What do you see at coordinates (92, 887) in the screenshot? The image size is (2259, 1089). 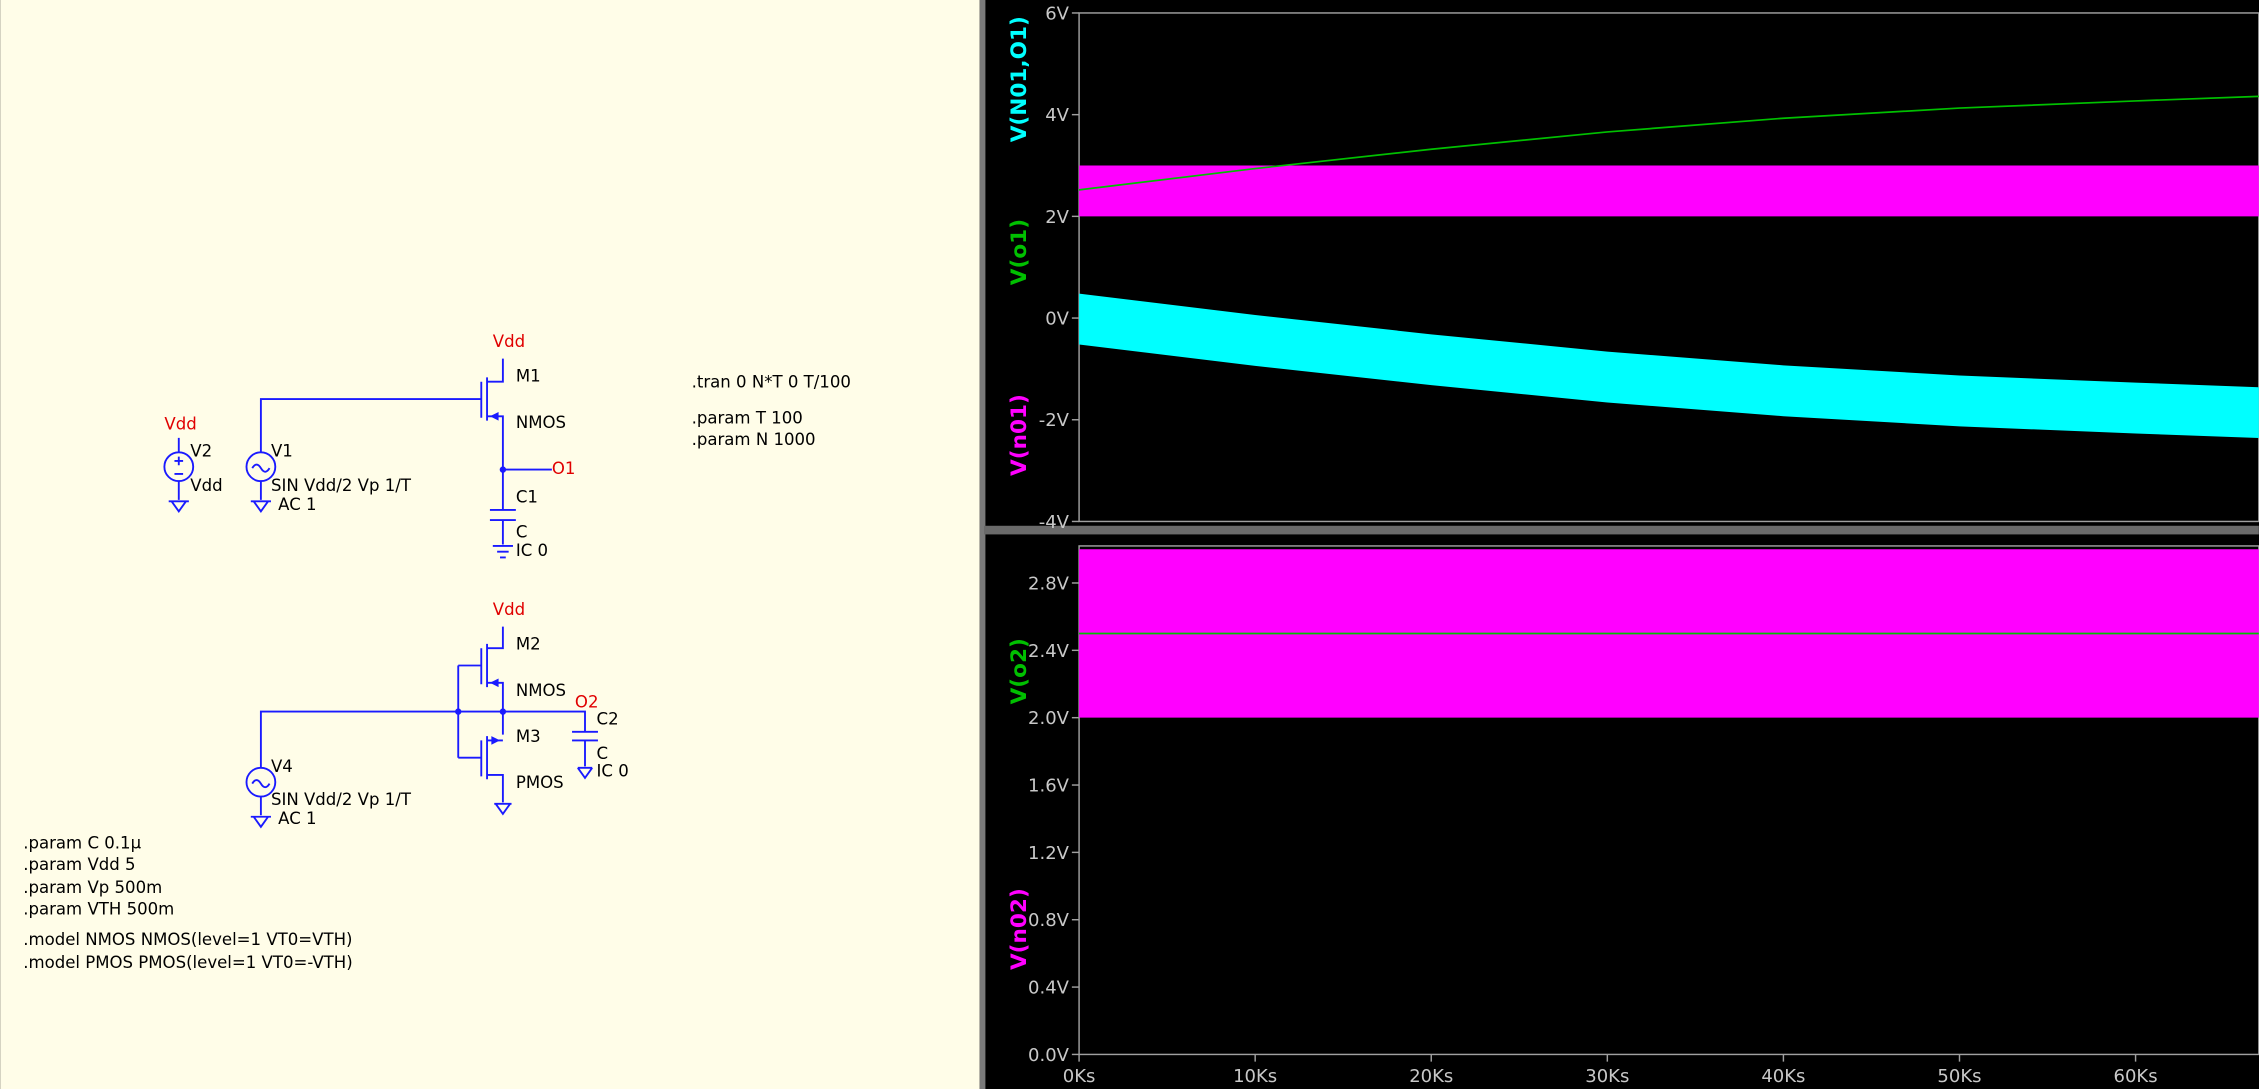 I see `schematic-label: .param Vp 500m` at bounding box center [92, 887].